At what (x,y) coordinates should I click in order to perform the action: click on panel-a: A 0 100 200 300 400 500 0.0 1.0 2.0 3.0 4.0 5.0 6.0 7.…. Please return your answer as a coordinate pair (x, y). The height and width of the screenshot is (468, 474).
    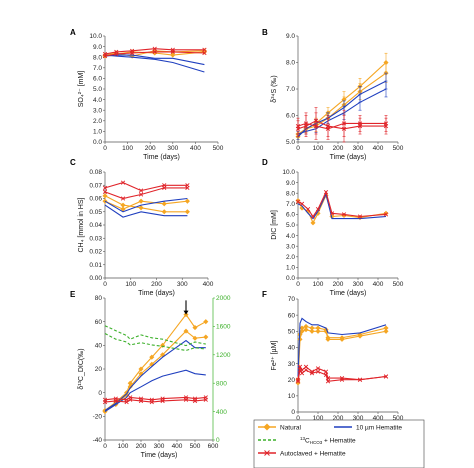
    Looking at the image, I should click on (147, 94).